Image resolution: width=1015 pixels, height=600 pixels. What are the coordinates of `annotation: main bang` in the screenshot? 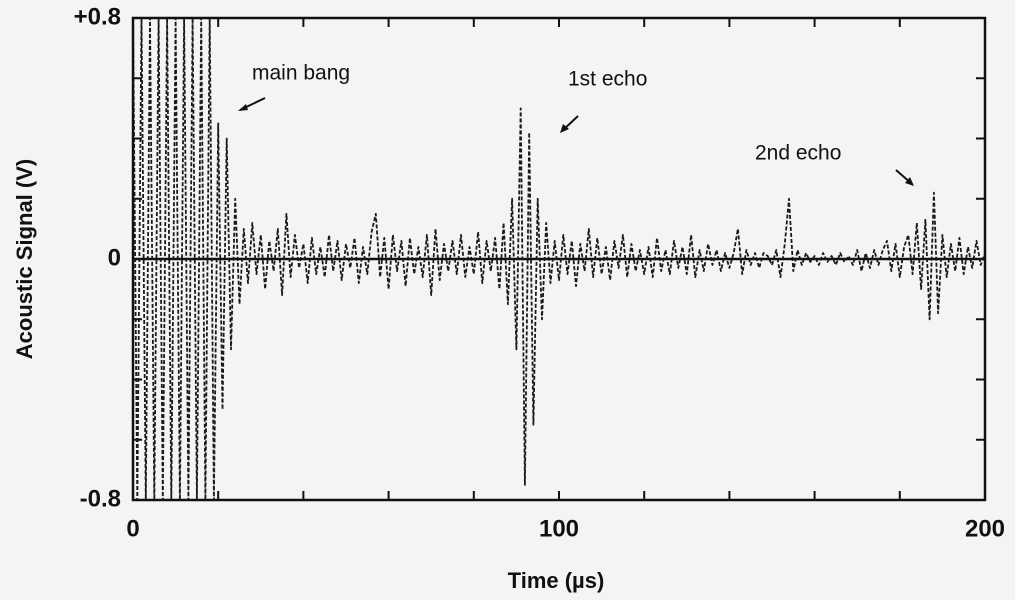 It's located at (301, 73).